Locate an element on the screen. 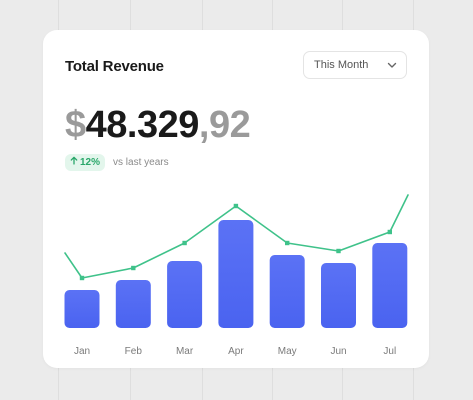 This screenshot has height=400, width=473. amount-decimal: 92 is located at coordinates (229, 125).